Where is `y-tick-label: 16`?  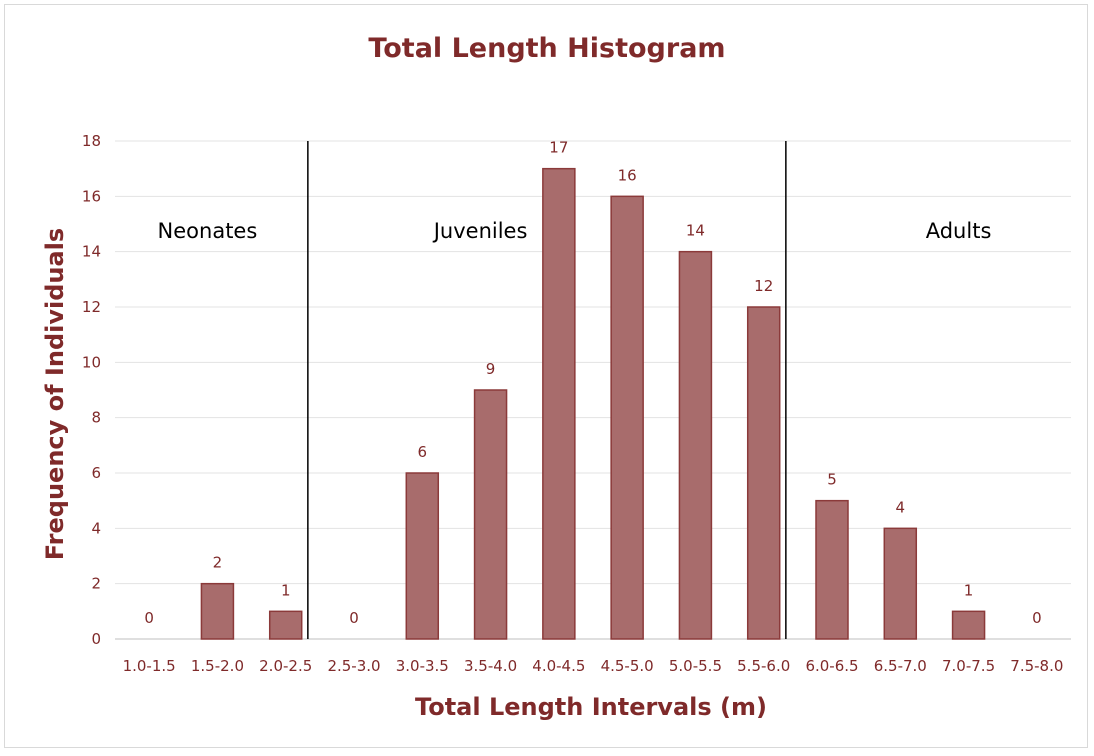 y-tick-label: 16 is located at coordinates (91, 196).